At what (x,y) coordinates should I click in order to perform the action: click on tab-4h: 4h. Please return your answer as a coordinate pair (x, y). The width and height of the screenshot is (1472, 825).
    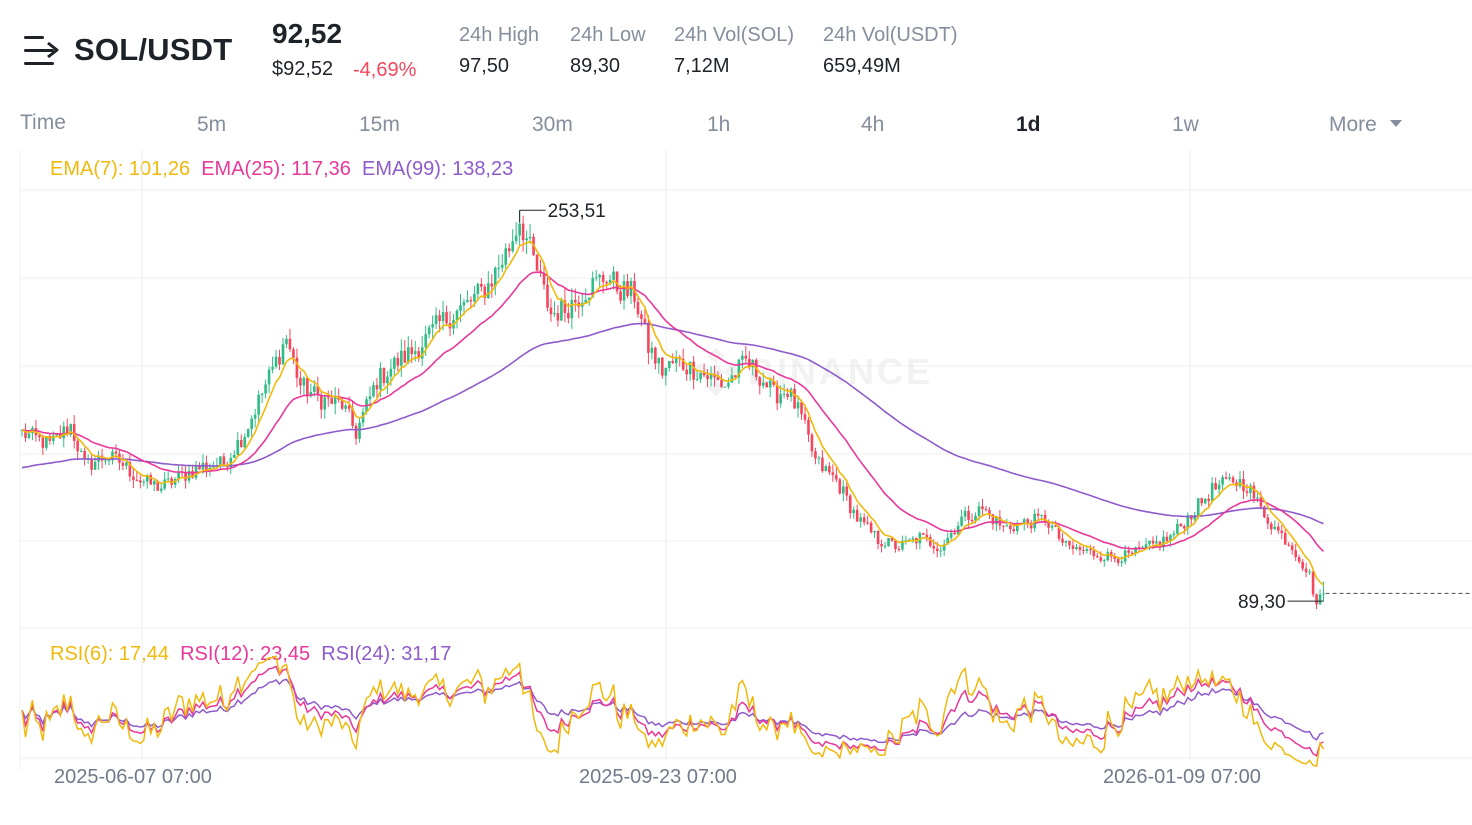
    Looking at the image, I should click on (873, 124).